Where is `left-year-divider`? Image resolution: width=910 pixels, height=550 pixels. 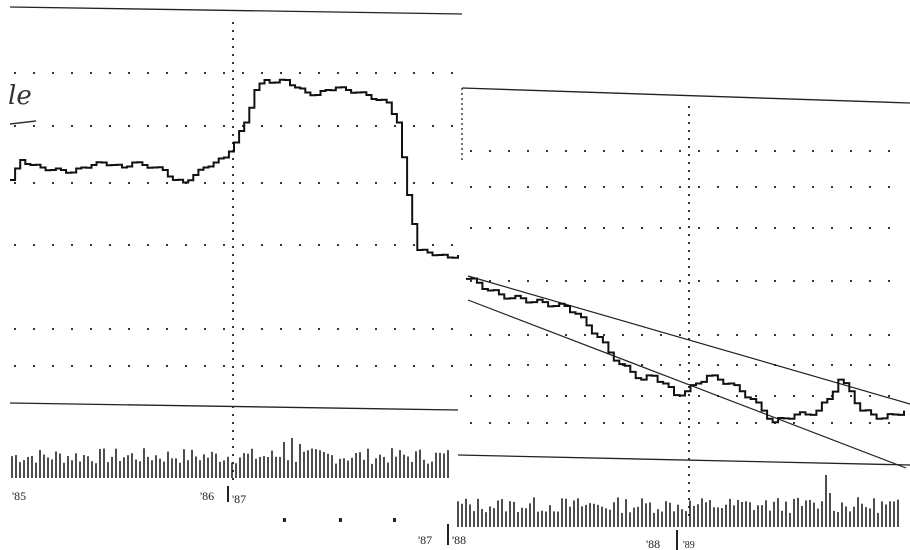
left-year-divider is located at coordinates (233, 251).